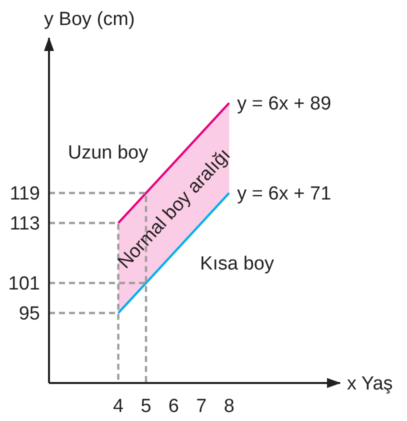 This screenshot has height=421, width=407. I want to click on annotation: Kısa boy, so click(237, 264).